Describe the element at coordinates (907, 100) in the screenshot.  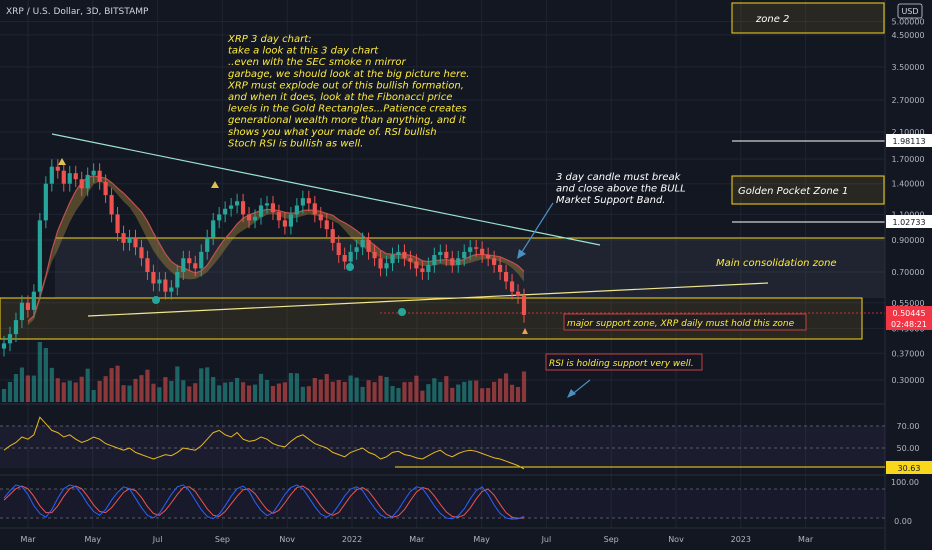
I see `price-tick-label: 2.70000` at that location.